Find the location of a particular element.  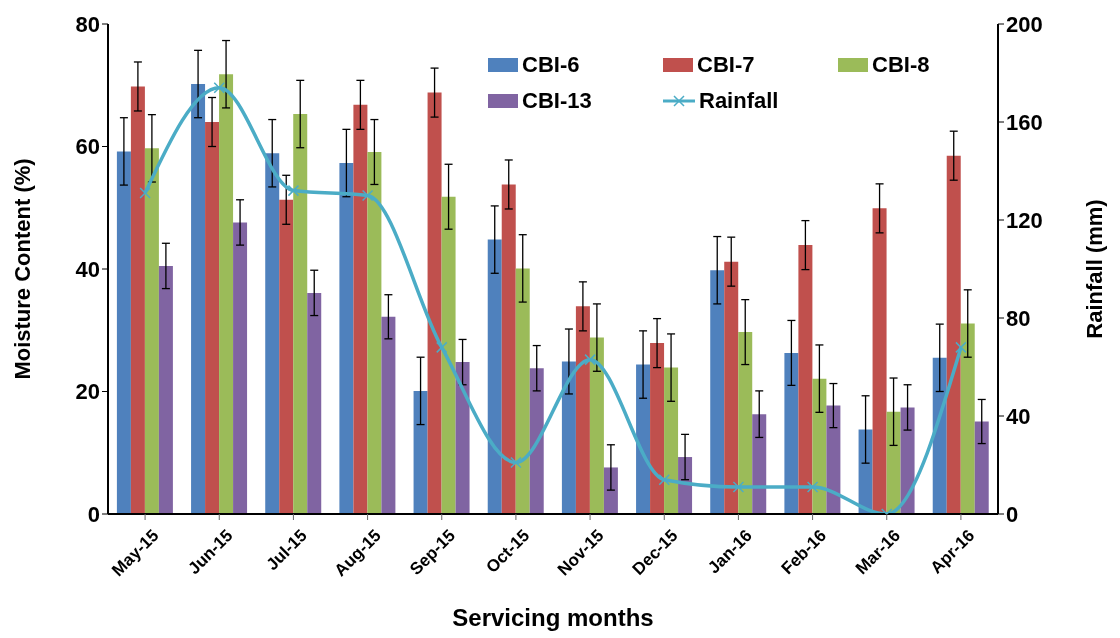

legend-label: CBI-13 is located at coordinates (557, 101).